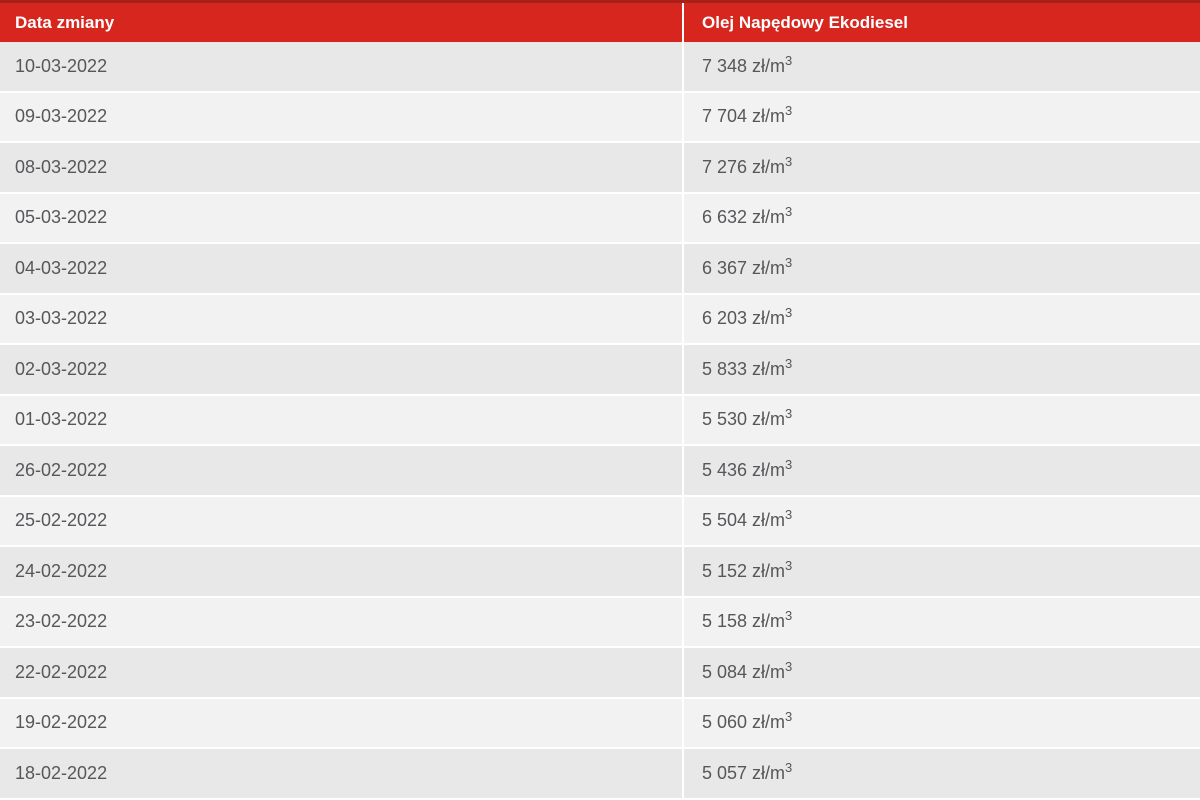  Describe the element at coordinates (941, 319) in the screenshot. I see `price-cell: 6 203 zł/m3` at that location.